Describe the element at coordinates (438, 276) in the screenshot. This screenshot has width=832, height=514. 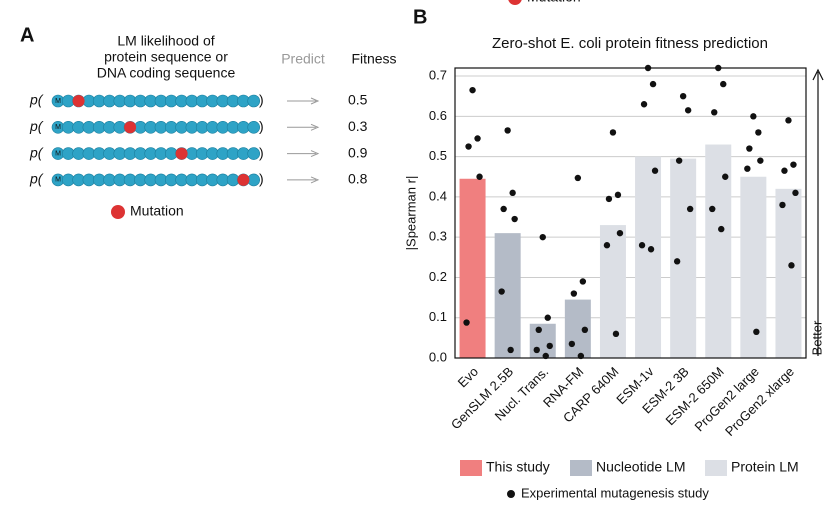
I see `y-tick-label: 0.2` at that location.